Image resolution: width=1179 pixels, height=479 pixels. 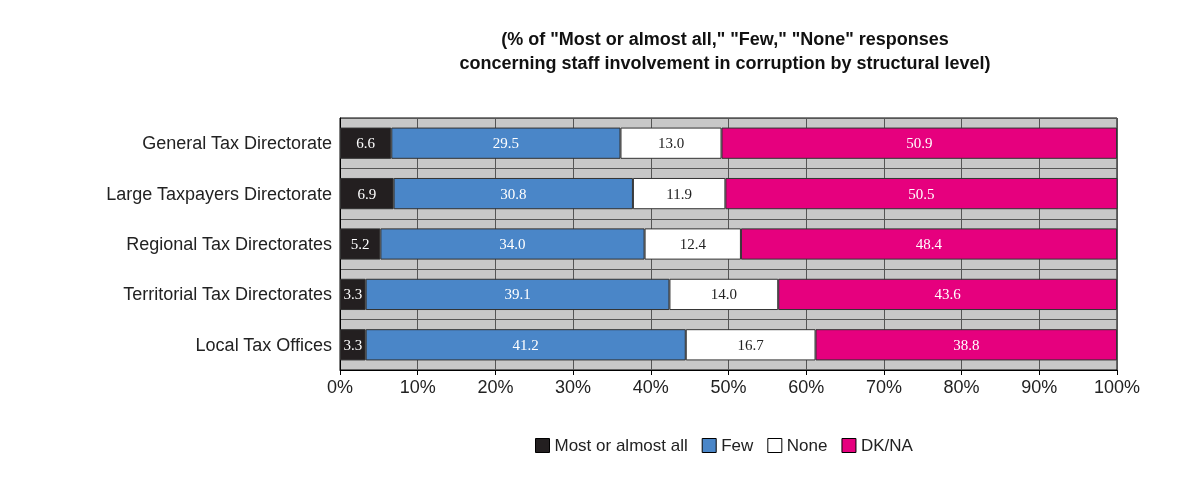 I want to click on x-tick-label: 100%, so click(x=1117, y=387).